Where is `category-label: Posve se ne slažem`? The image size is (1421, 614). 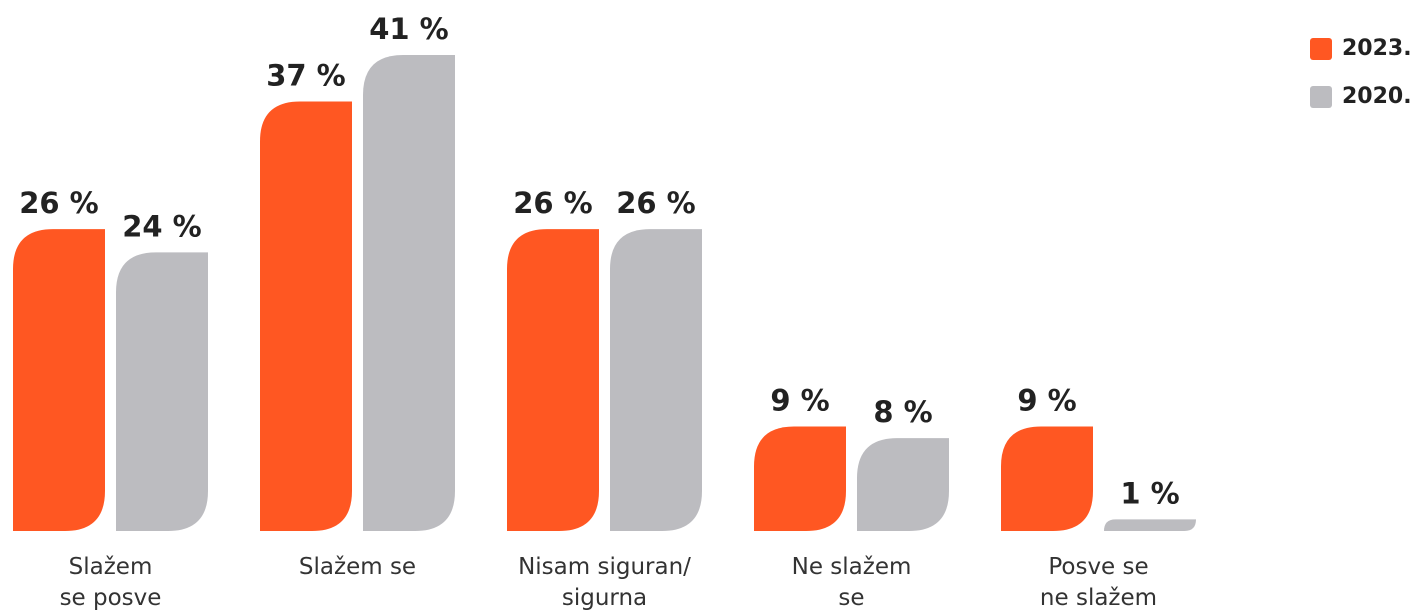
category-label: Posve se ne slažem is located at coordinates (1098, 582).